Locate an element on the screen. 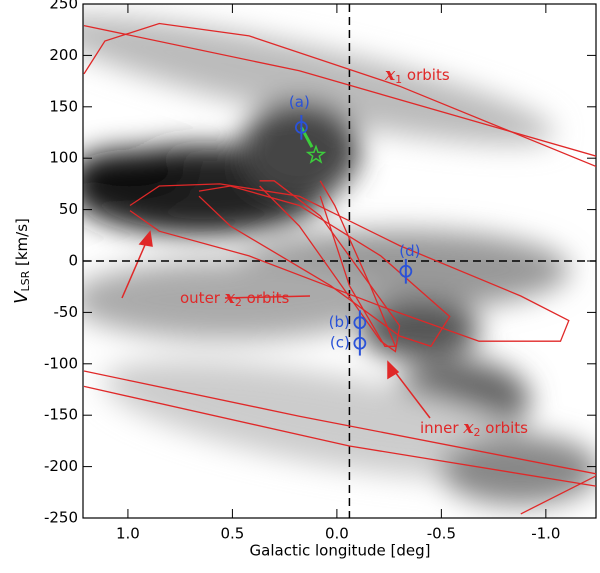 Image resolution: width=600 pixels, height=573 pixels. point-label: (d) is located at coordinates (409, 251).